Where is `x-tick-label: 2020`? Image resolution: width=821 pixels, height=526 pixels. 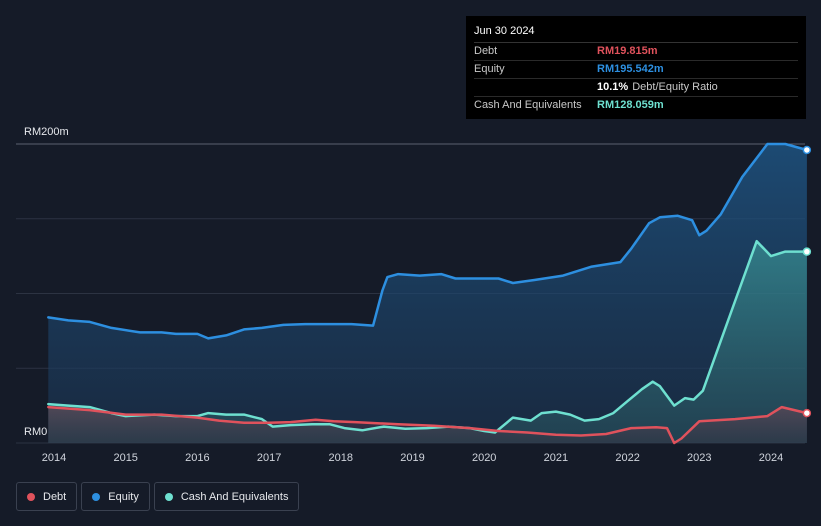
x-tick-label: 2020 is located at coordinates (484, 458).